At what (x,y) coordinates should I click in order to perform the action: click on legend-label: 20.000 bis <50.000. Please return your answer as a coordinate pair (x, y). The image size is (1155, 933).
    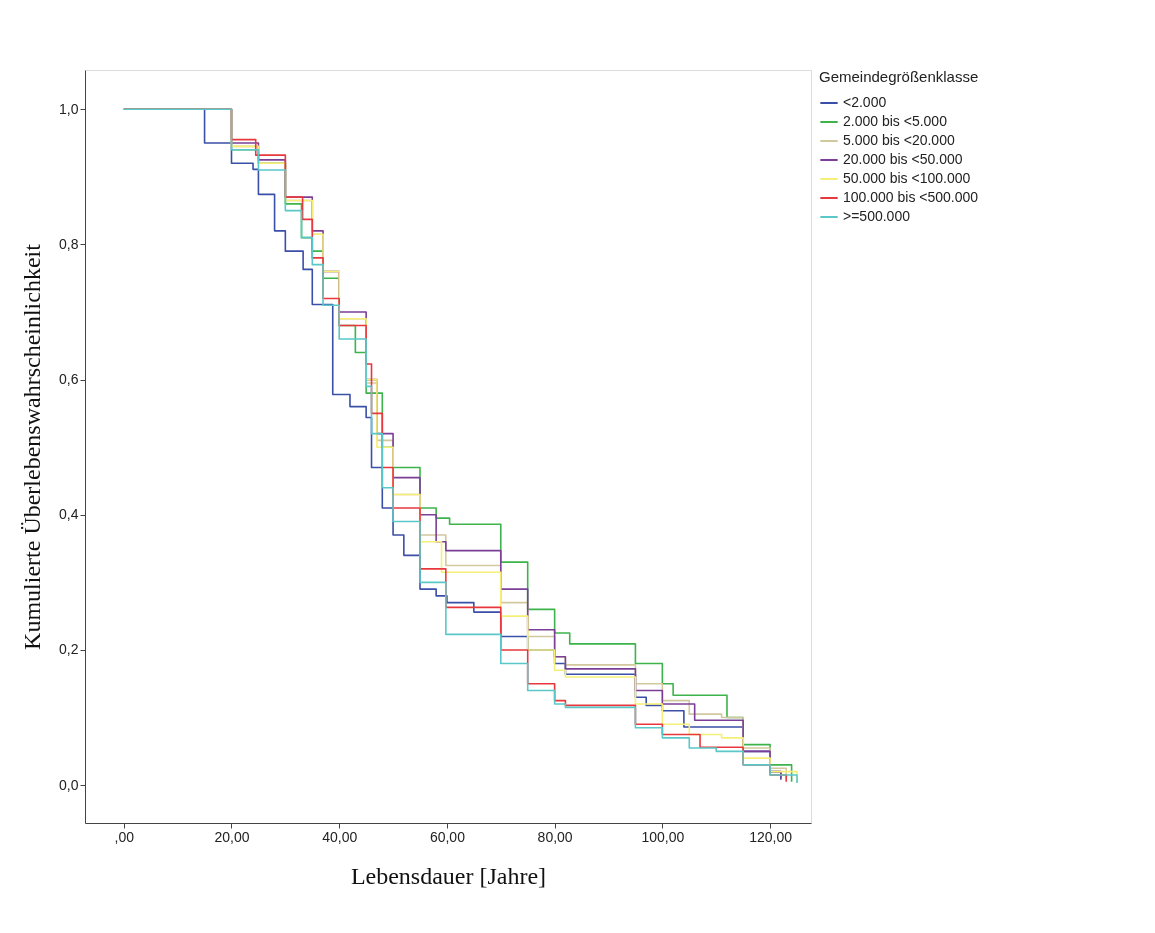
    Looking at the image, I should click on (903, 159).